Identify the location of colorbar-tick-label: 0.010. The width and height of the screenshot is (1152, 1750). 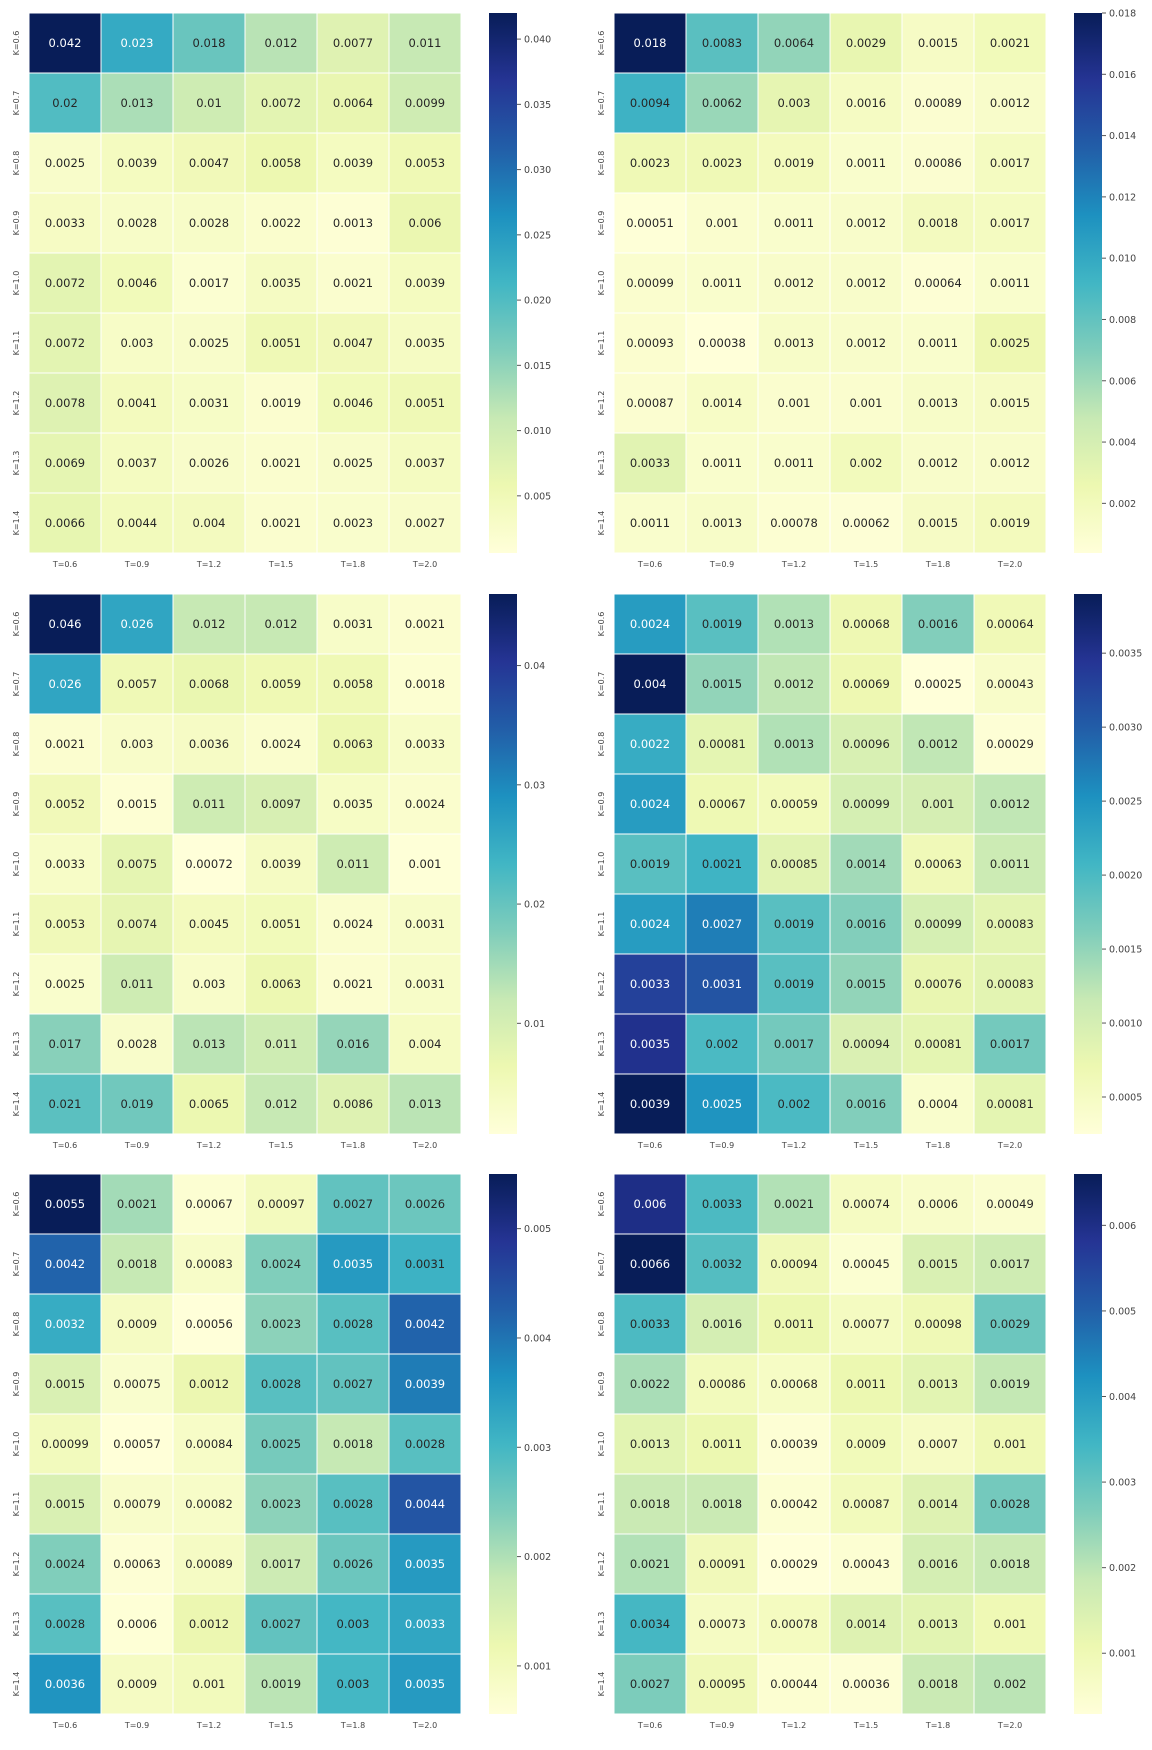
(537, 431).